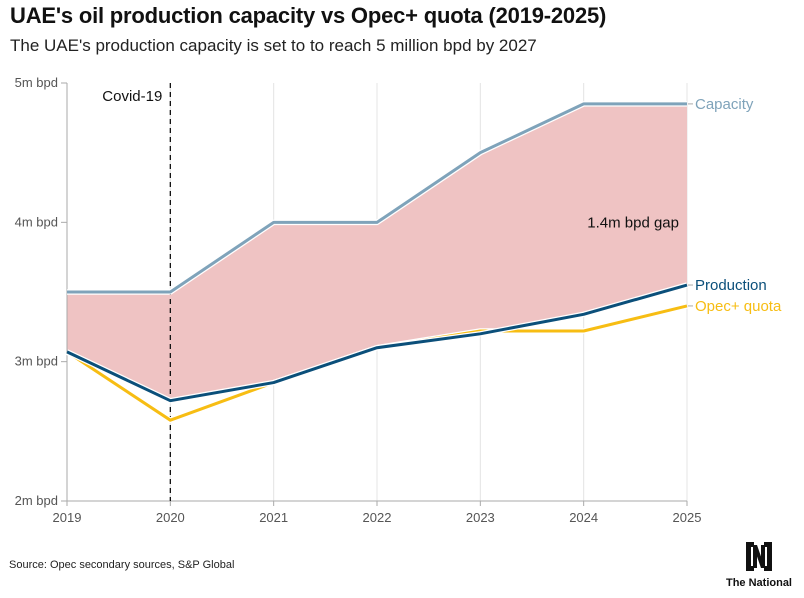 The width and height of the screenshot is (804, 598). I want to click on x-tick-label: 2022, so click(377, 517).